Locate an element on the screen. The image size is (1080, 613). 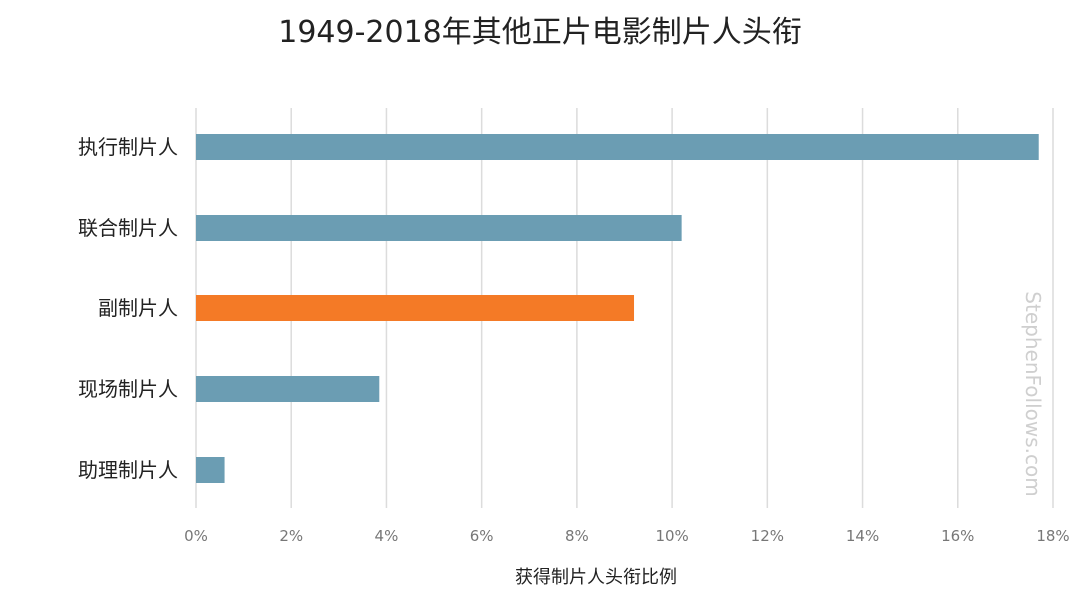
x-tick-label: 10% is located at coordinates (671, 536).